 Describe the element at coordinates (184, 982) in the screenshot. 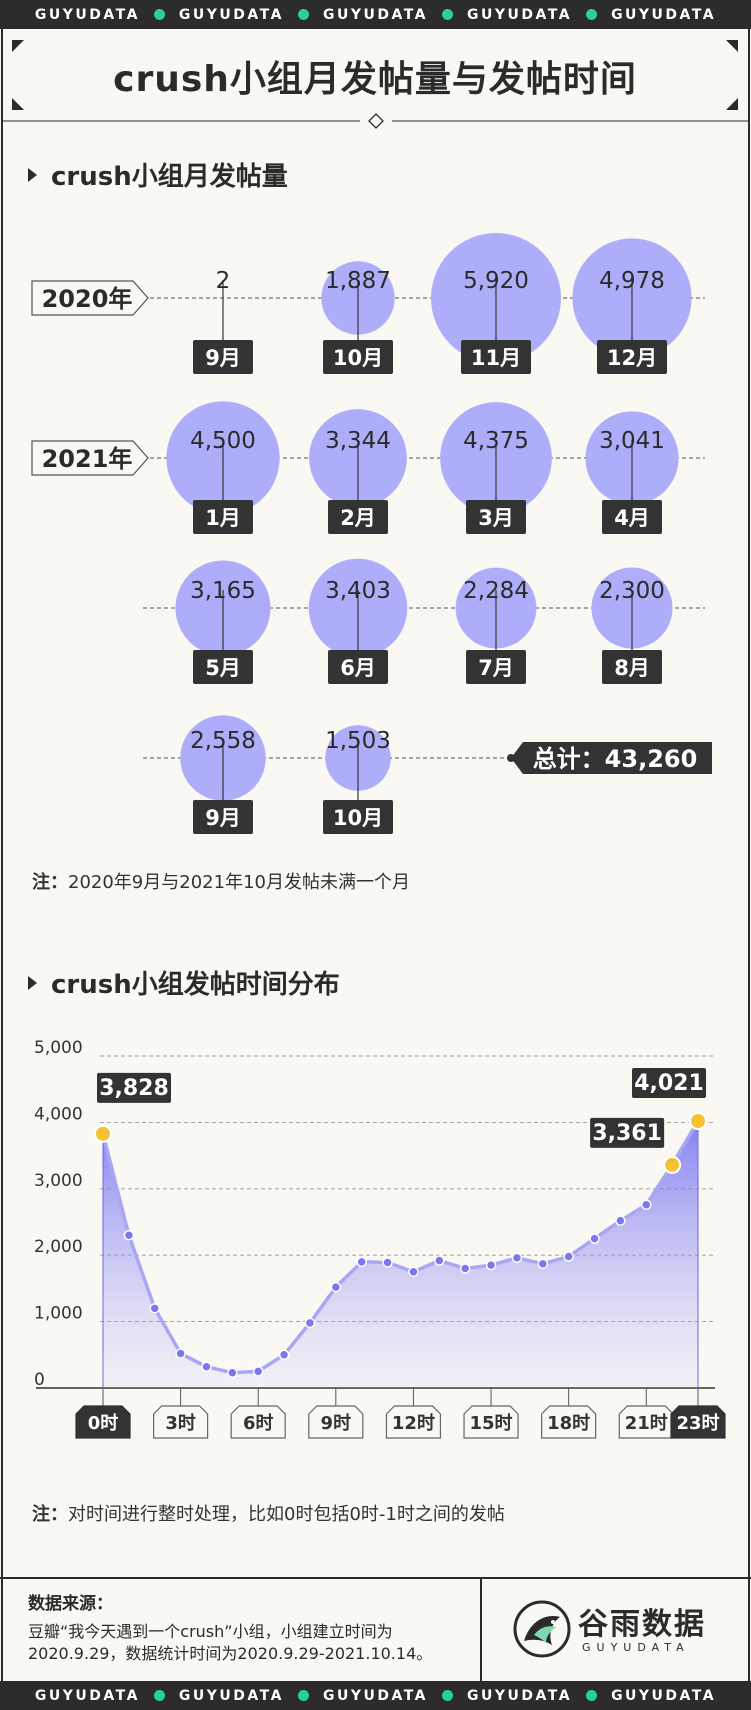

I see `section-title-hourly: crush小组发帖时间分布` at that location.